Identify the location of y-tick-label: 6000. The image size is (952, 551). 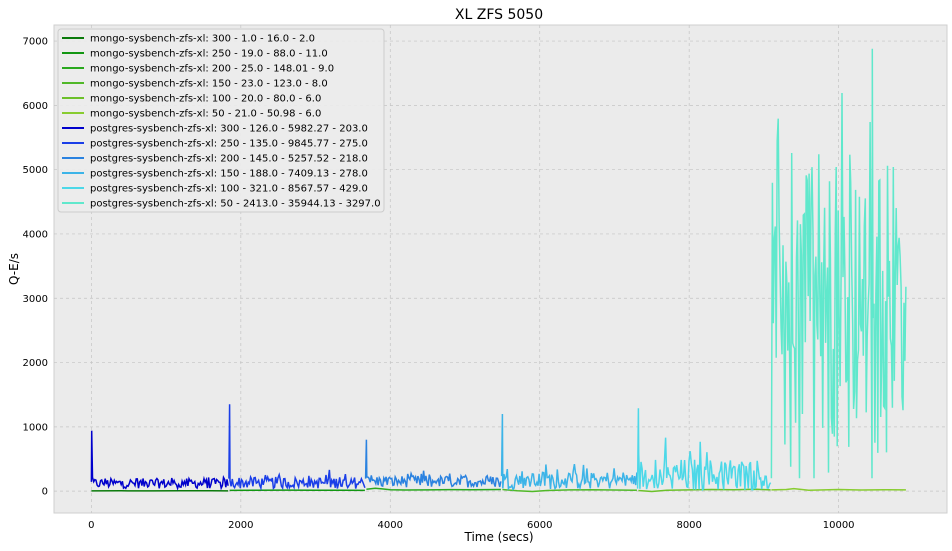
(35, 106).